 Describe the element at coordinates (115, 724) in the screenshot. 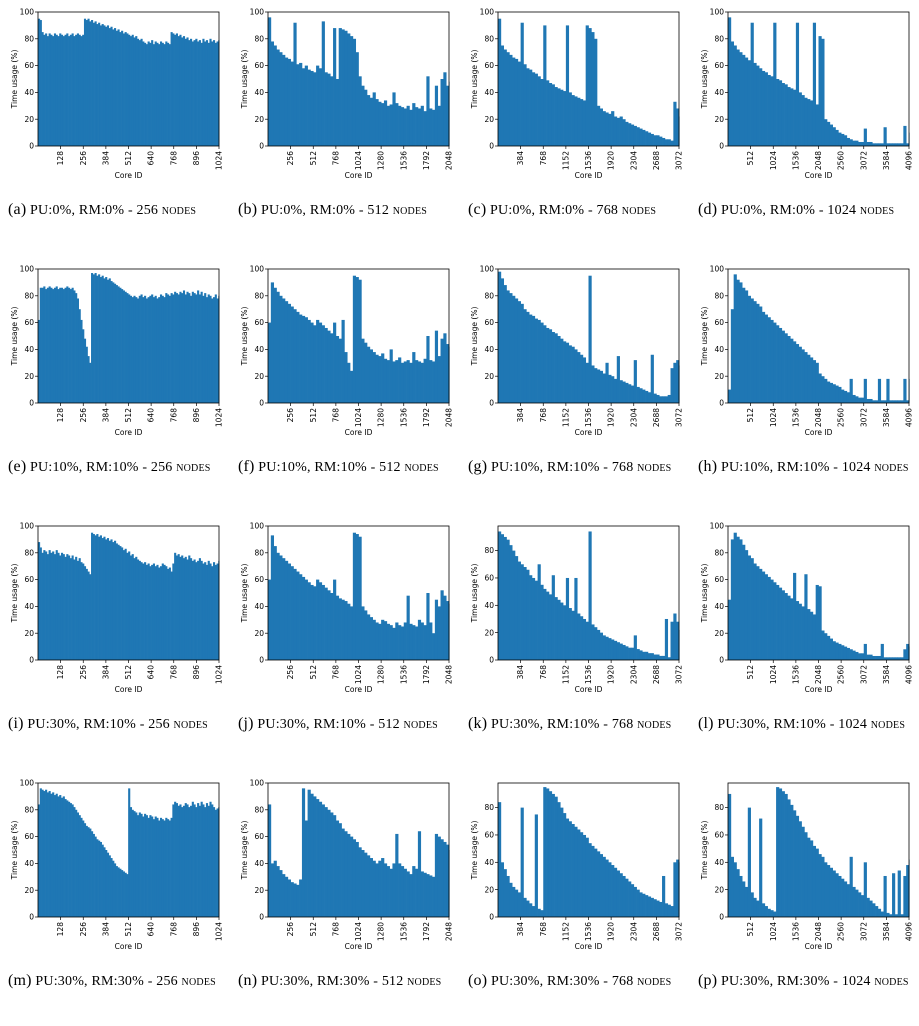

I see `subfigure-caption-text: PU:30%, RM:10% - 256 nodes` at that location.